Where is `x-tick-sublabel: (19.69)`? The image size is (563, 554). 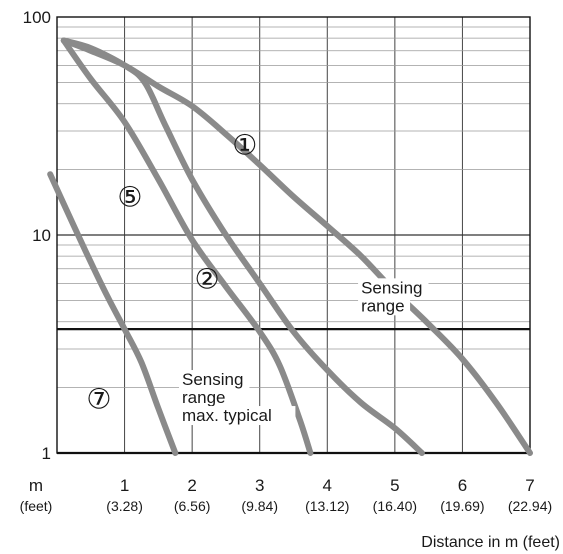
x-tick-sublabel: (19.69) is located at coordinates (462, 506).